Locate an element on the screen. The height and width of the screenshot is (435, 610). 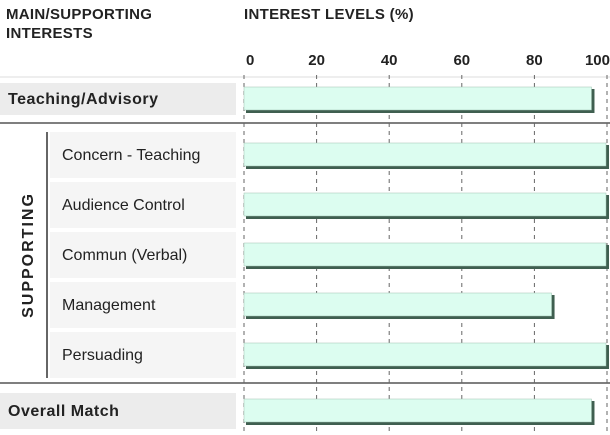
category-label: Teaching/Advisory is located at coordinates (83, 99).